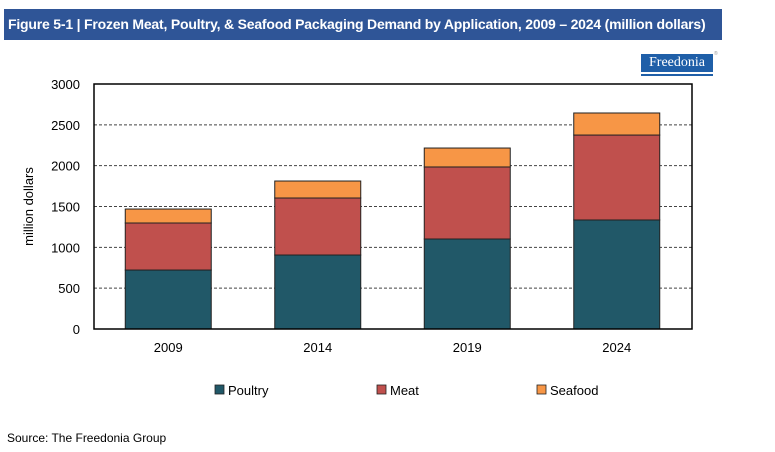 This screenshot has width=775, height=452. What do you see at coordinates (65, 125) in the screenshot?
I see `y-tick-label: 2500` at bounding box center [65, 125].